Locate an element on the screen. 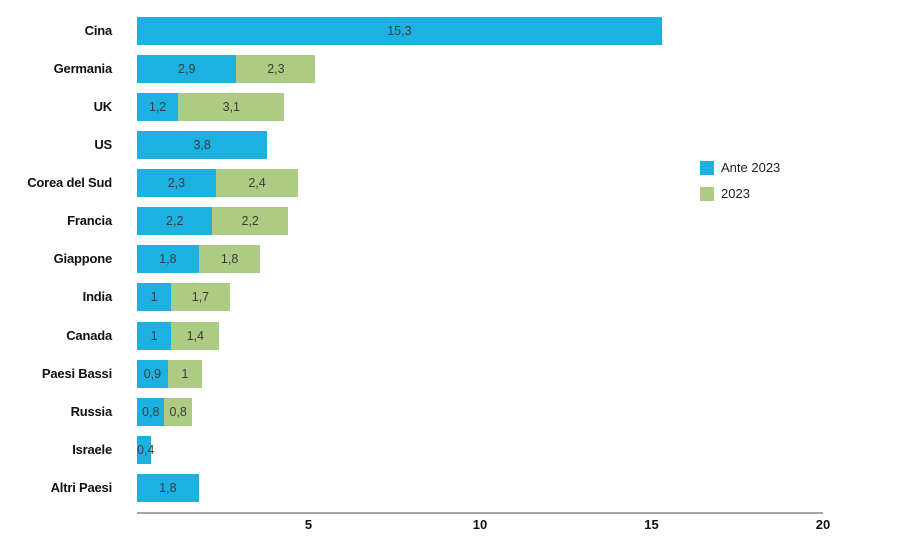 The image size is (905, 547). bar-segment-2023: 1,4 is located at coordinates (195, 335).